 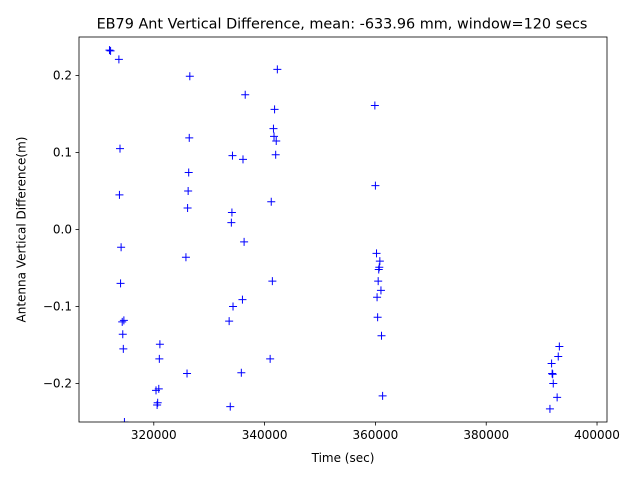 What do you see at coordinates (597, 435) in the screenshot?
I see `x-tick-label: 400000` at bounding box center [597, 435].